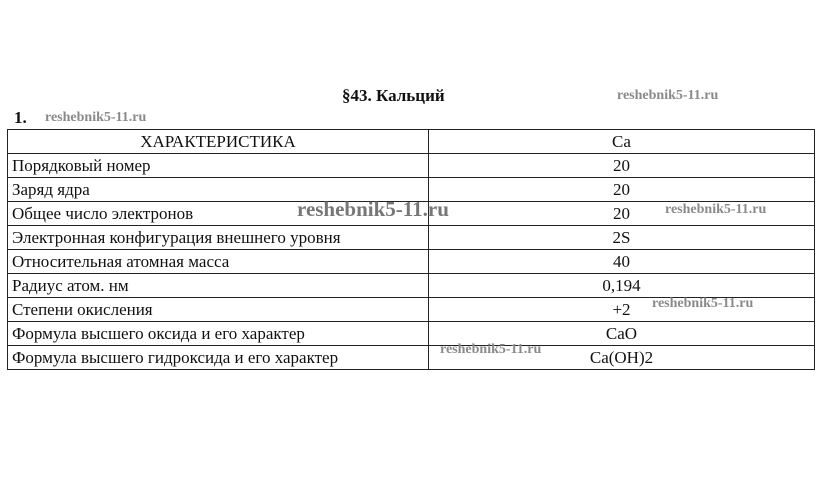 This screenshot has height=499, width=821. What do you see at coordinates (393, 95) in the screenshot?
I see `page-title: §43. Кальций` at bounding box center [393, 95].